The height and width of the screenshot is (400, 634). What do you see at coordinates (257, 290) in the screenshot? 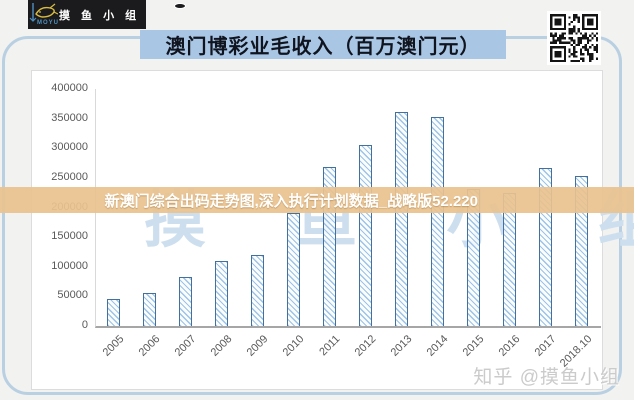
I see `bar-2009` at bounding box center [257, 290].